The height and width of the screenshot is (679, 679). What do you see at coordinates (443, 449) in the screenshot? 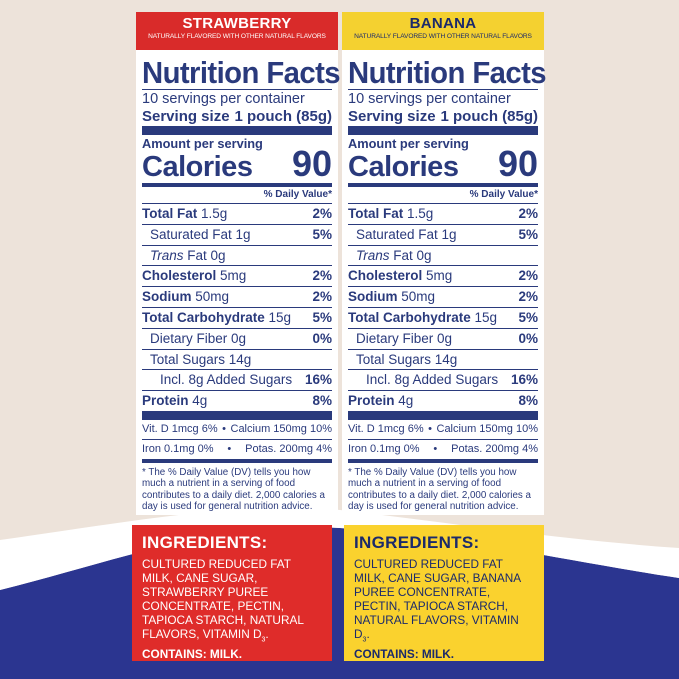
I see `vitamins-row-2: Iron 0.1mg 0% • Potas. 200mg 4%` at bounding box center [443, 449].